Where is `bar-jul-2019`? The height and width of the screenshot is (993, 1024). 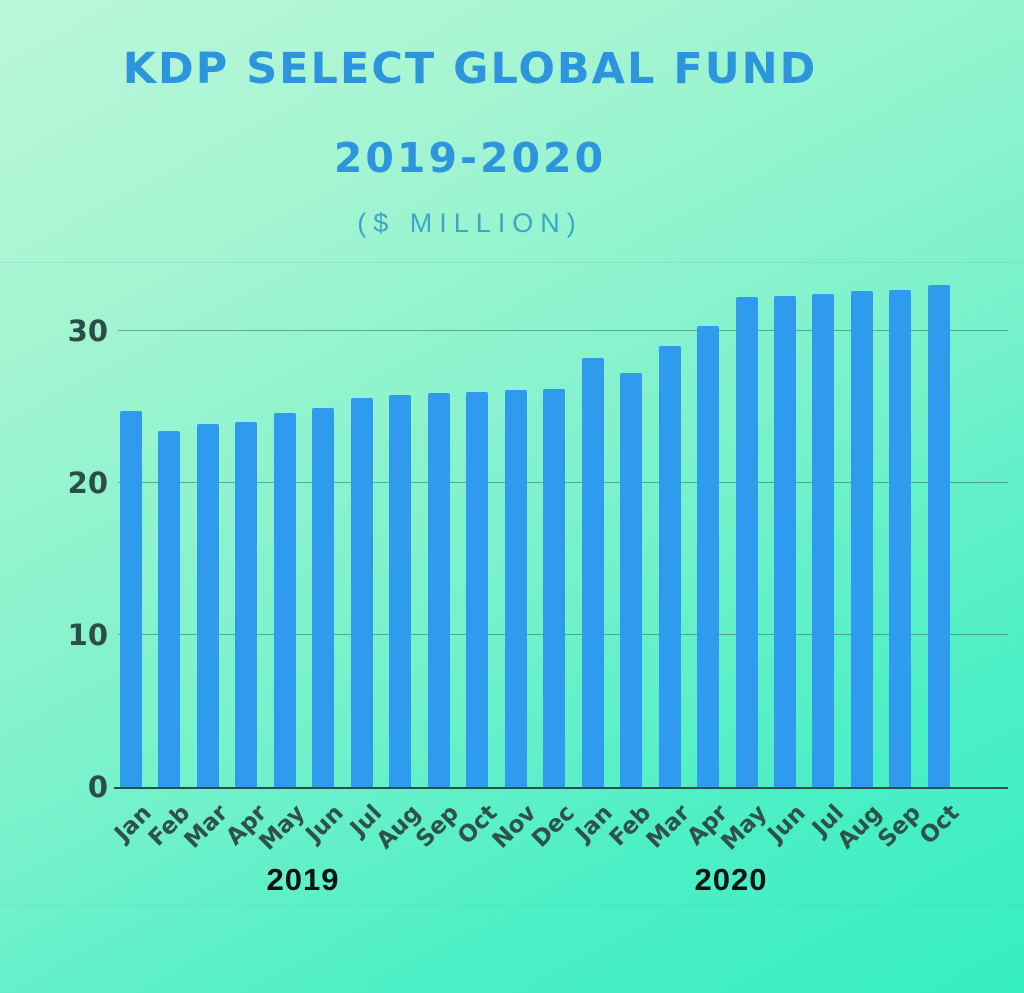 bar-jul-2019 is located at coordinates (361, 592).